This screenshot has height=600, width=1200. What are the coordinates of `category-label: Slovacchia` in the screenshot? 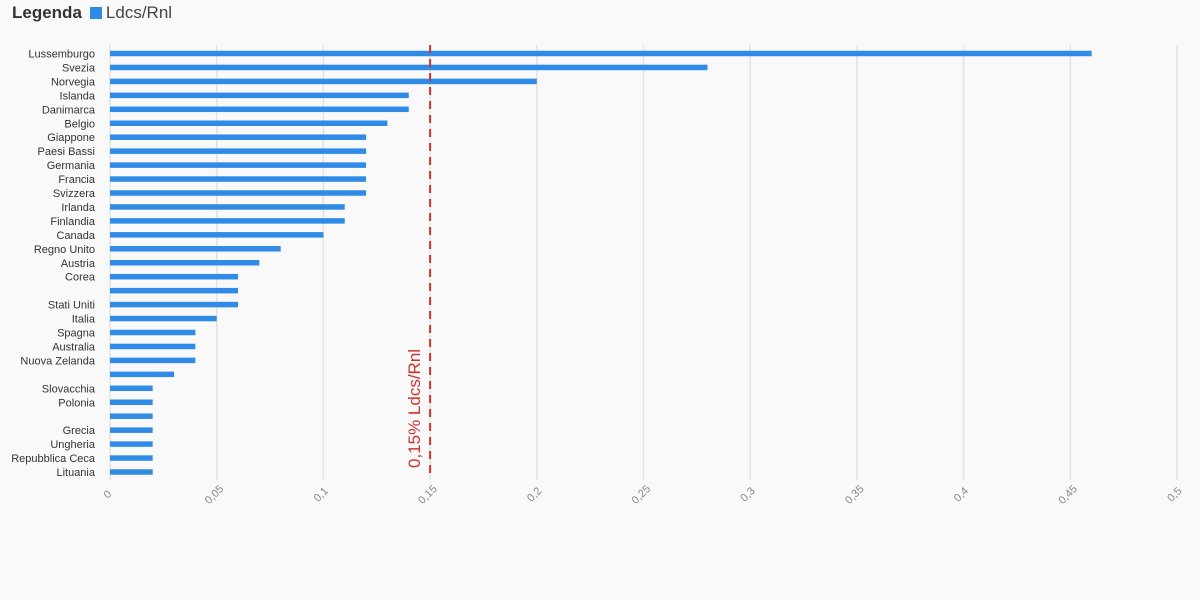 It's located at (69, 389).